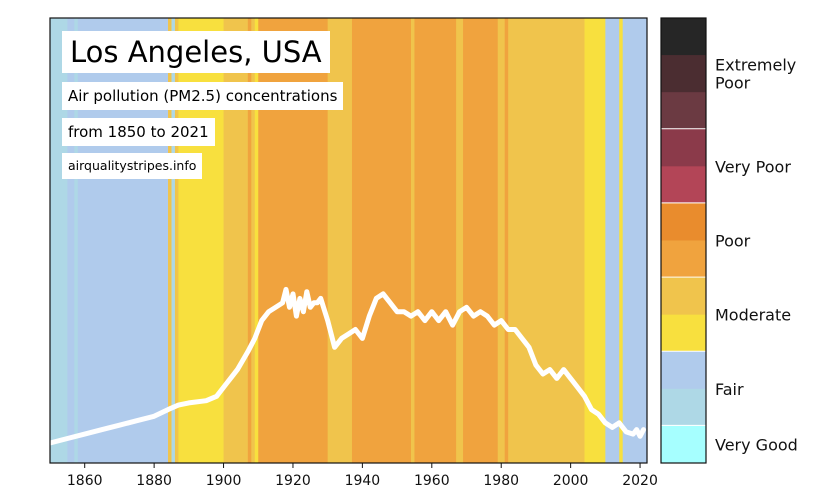  Describe the element at coordinates (753, 166) in the screenshot. I see `legend-label: Very Poor` at that location.